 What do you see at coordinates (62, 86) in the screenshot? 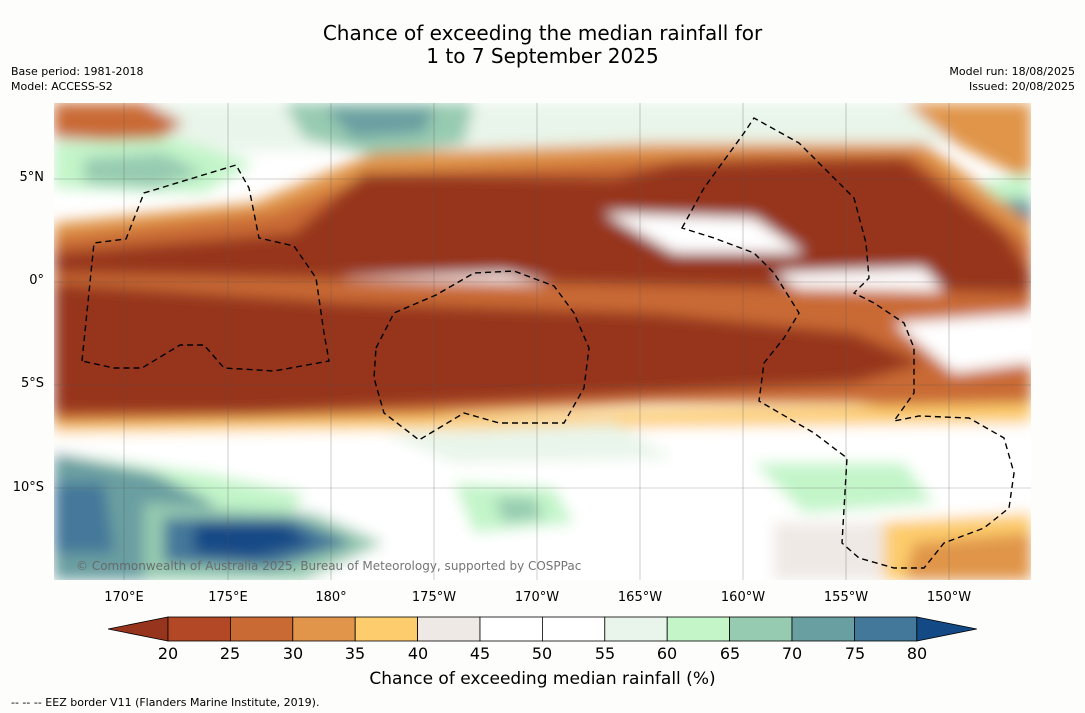
I see `model-name: Model: ACCESS-S2` at bounding box center [62, 86].